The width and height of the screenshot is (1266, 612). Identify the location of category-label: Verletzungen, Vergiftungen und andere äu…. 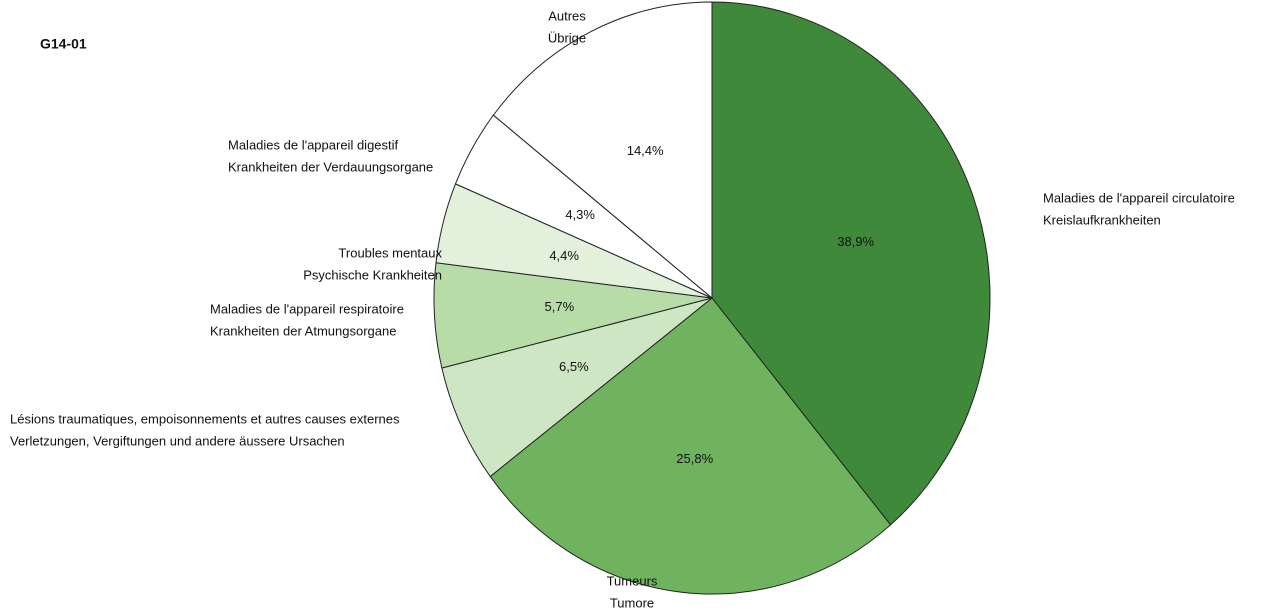
(177, 440).